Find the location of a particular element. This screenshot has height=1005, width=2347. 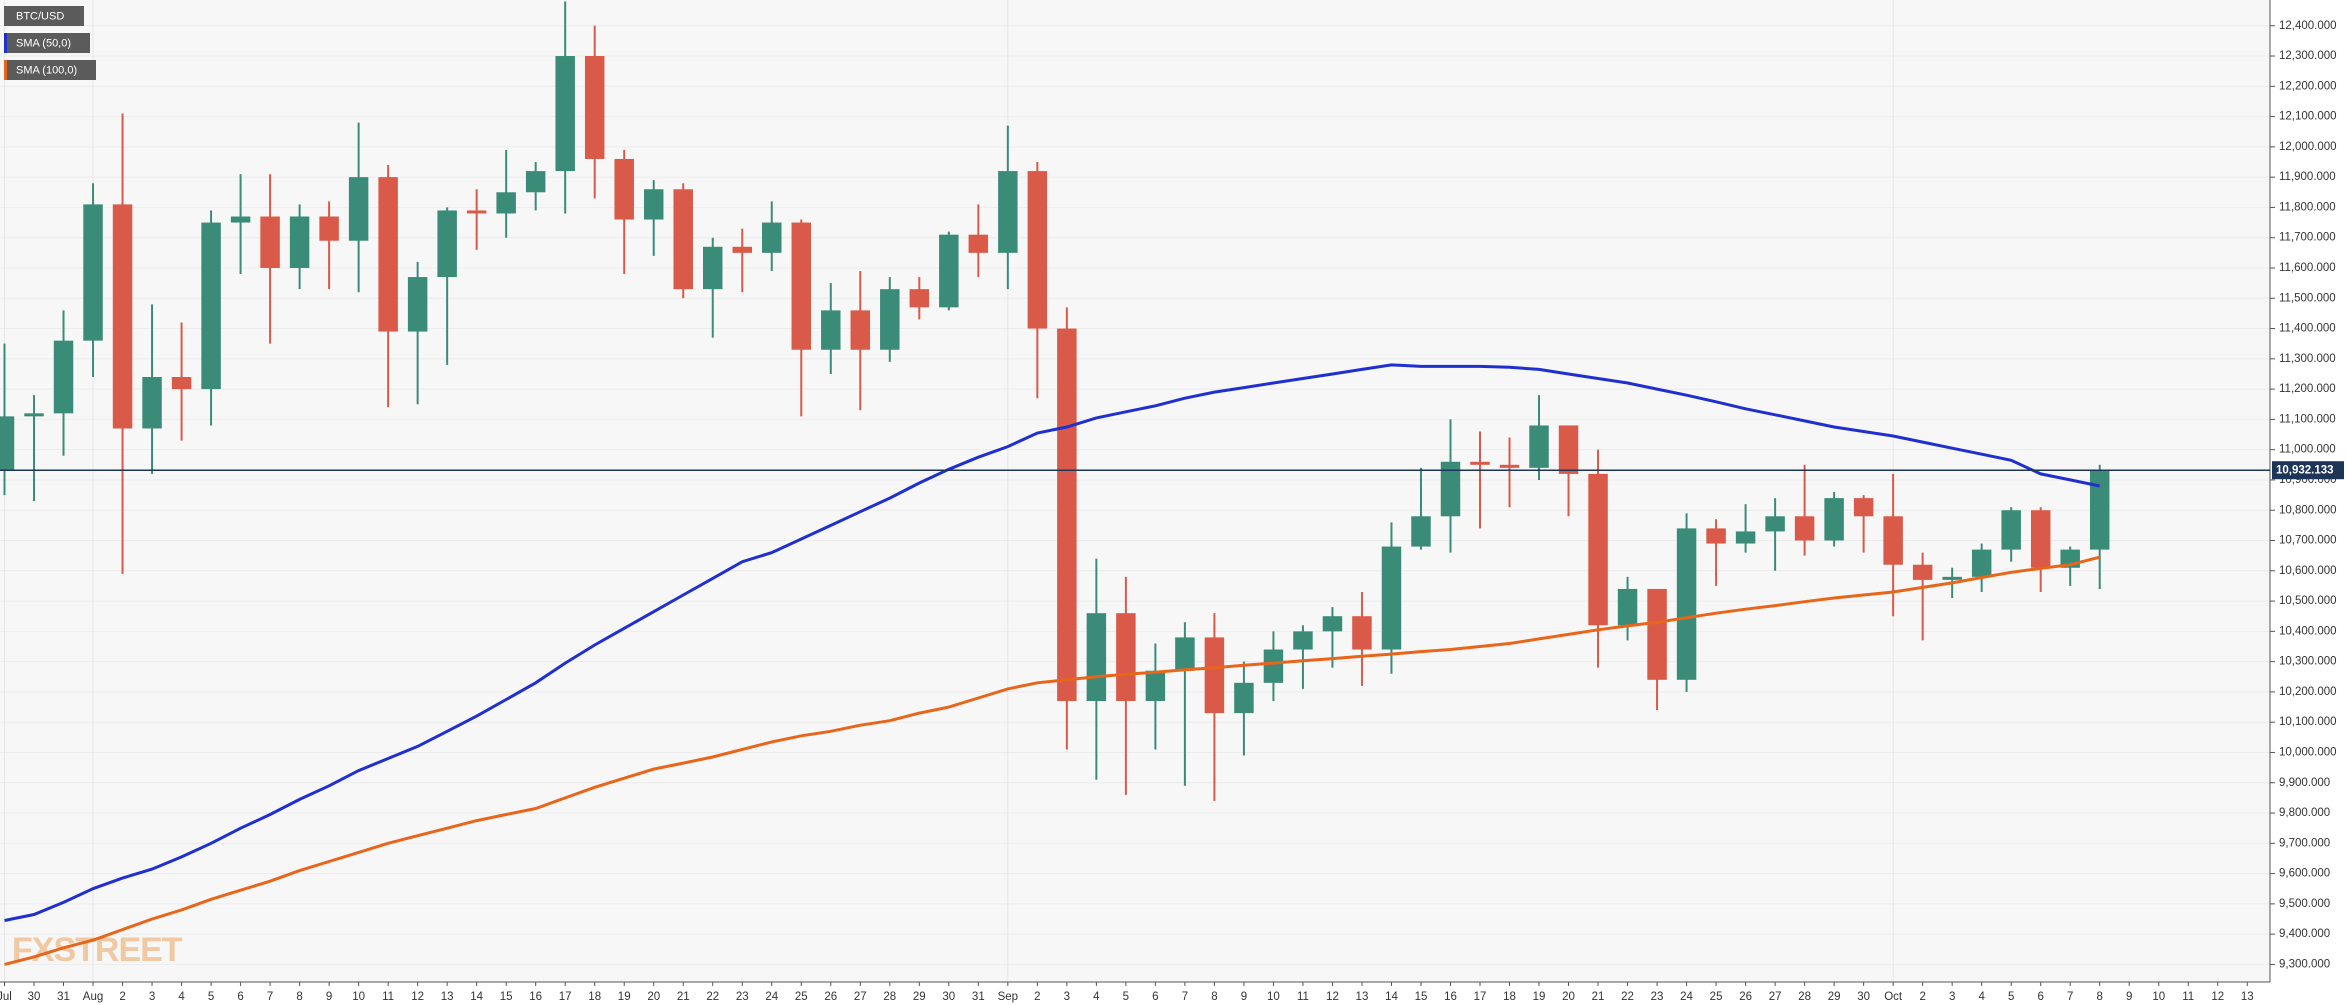

y-tick-label: 11,000.000 is located at coordinates (2307, 450).